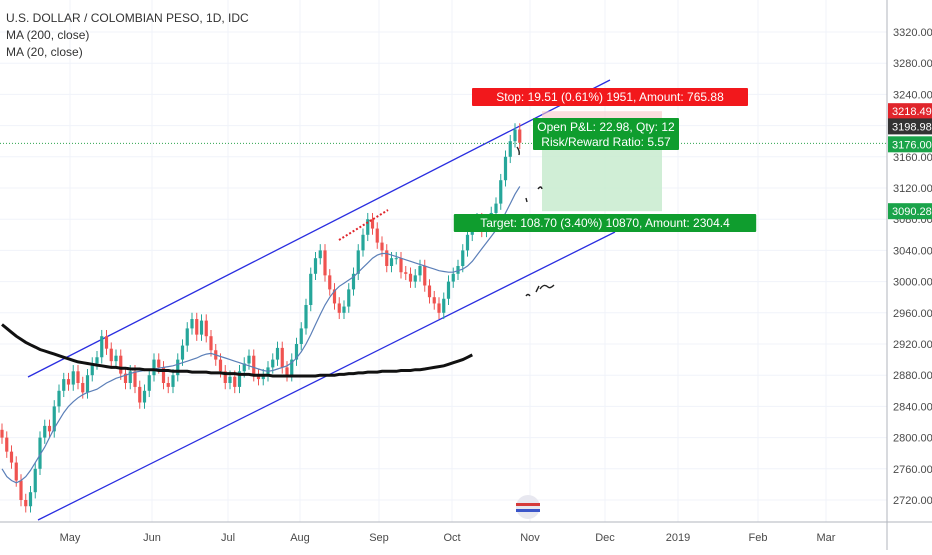  I want to click on price-badge-label: 3090.28, so click(912, 212).